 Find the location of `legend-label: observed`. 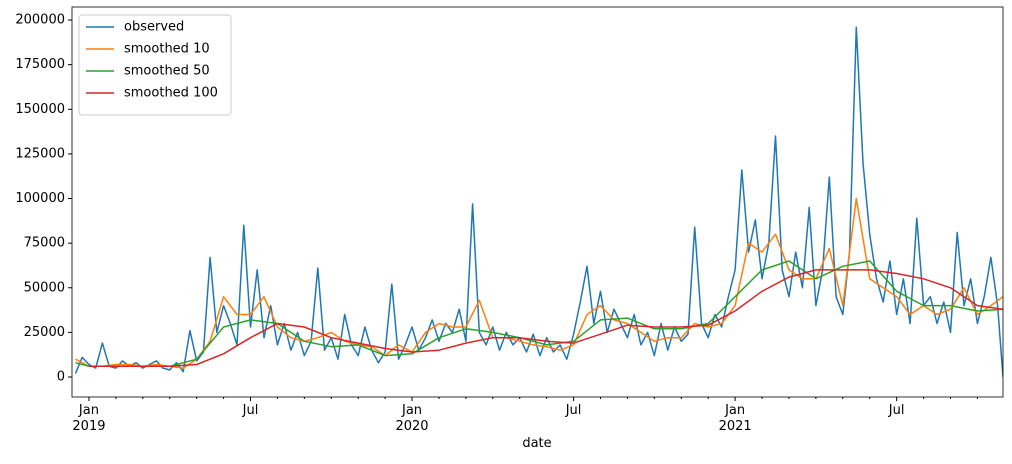

legend-label: observed is located at coordinates (154, 27).